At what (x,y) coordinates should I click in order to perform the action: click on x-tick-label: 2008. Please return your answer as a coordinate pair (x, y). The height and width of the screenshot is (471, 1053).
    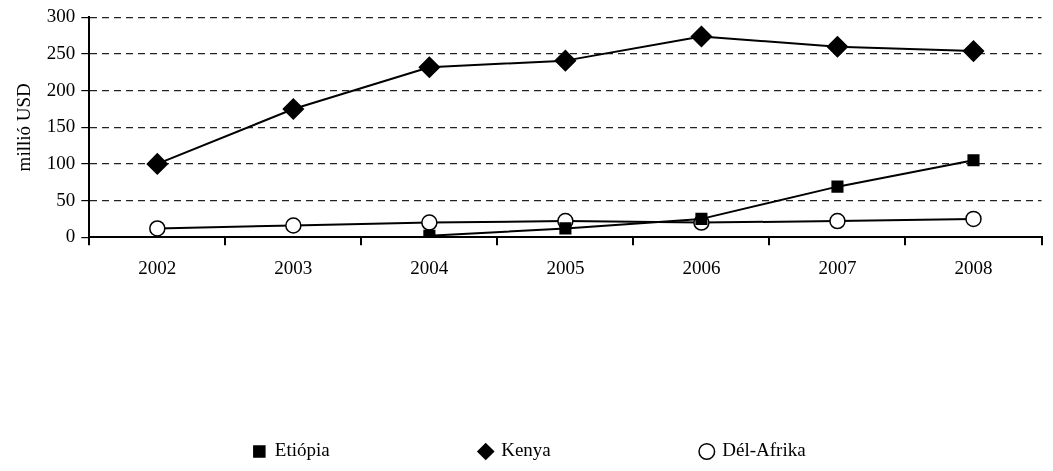
    Looking at the image, I should click on (973, 267).